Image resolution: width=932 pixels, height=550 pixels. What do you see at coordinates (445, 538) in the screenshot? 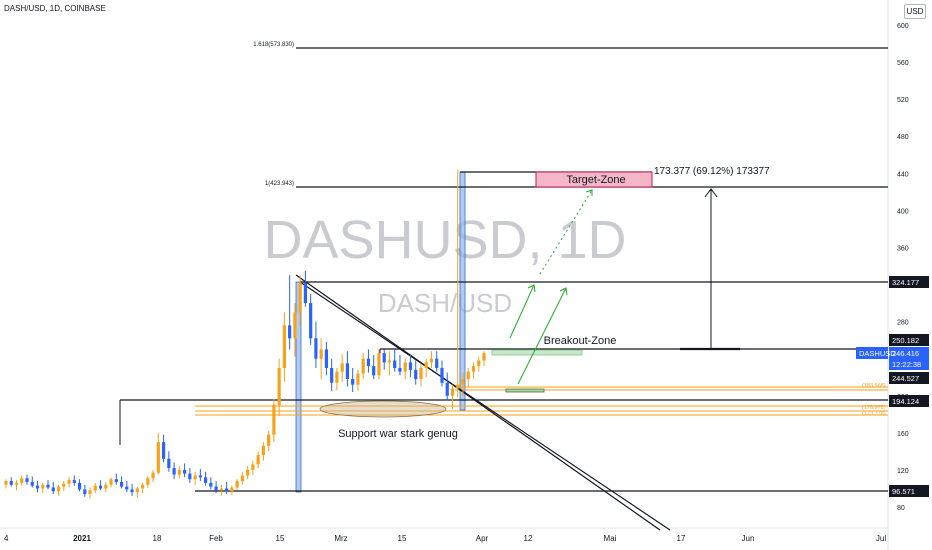
I see `time-axis: 4 2021 18 Feb 15 Mrz 15 Apr 12 Mai 17 Jun Jul` at bounding box center [445, 538].